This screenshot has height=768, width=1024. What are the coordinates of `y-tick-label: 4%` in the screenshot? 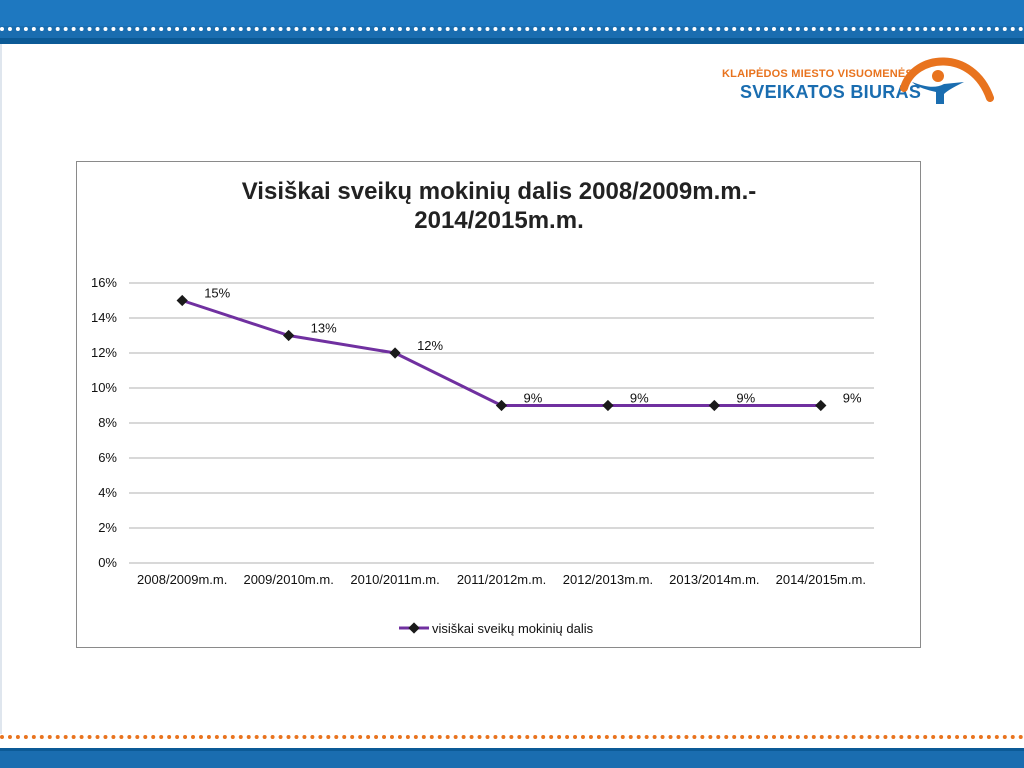 It's located at (107, 492).